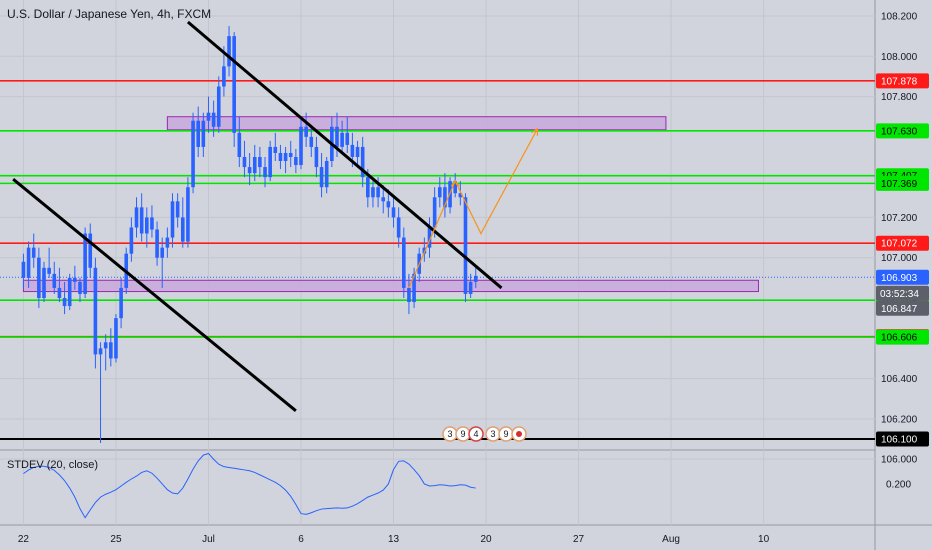 This screenshot has height=550, width=932. Describe the element at coordinates (764, 539) in the screenshot. I see `x-tick-label: 10` at that location.